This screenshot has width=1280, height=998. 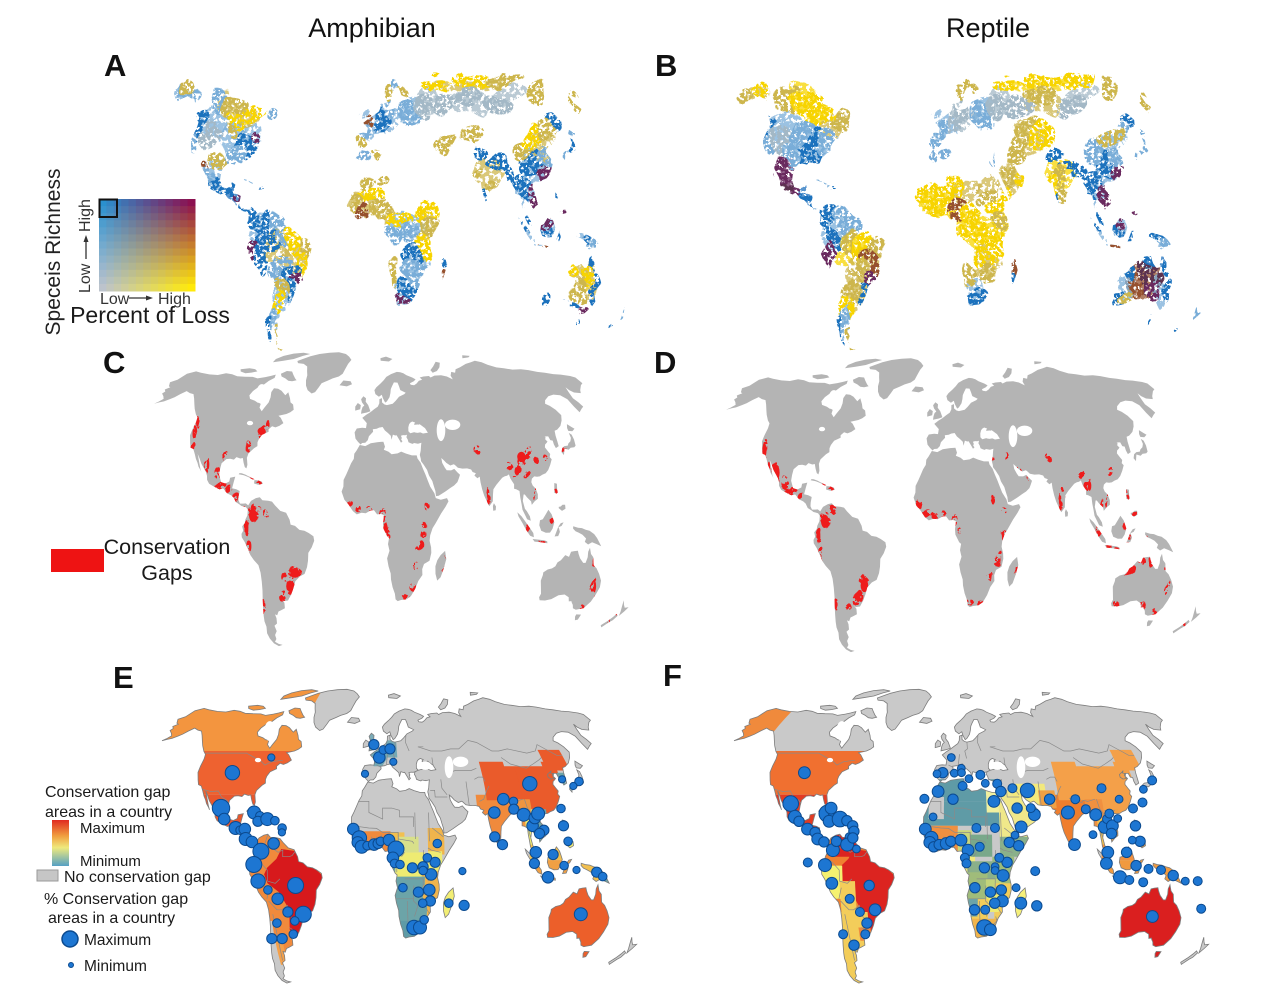 I want to click on svg-text: % Conservation gap, so click(x=116, y=899).